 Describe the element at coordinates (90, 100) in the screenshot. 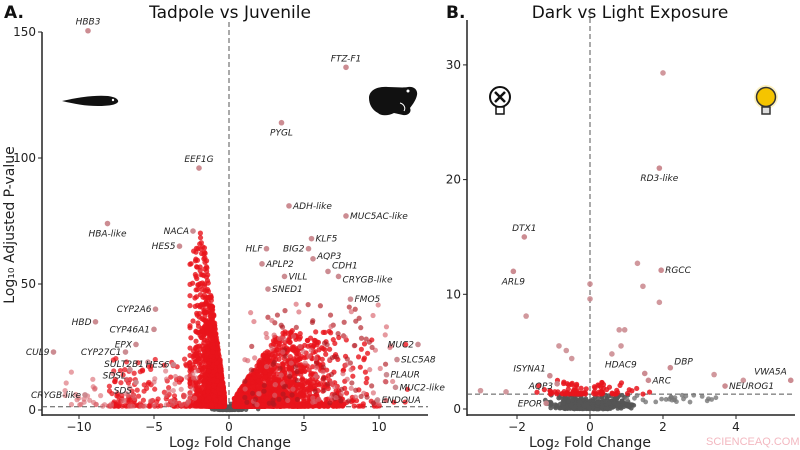

I see `tadpole-silhouette-icon` at that location.